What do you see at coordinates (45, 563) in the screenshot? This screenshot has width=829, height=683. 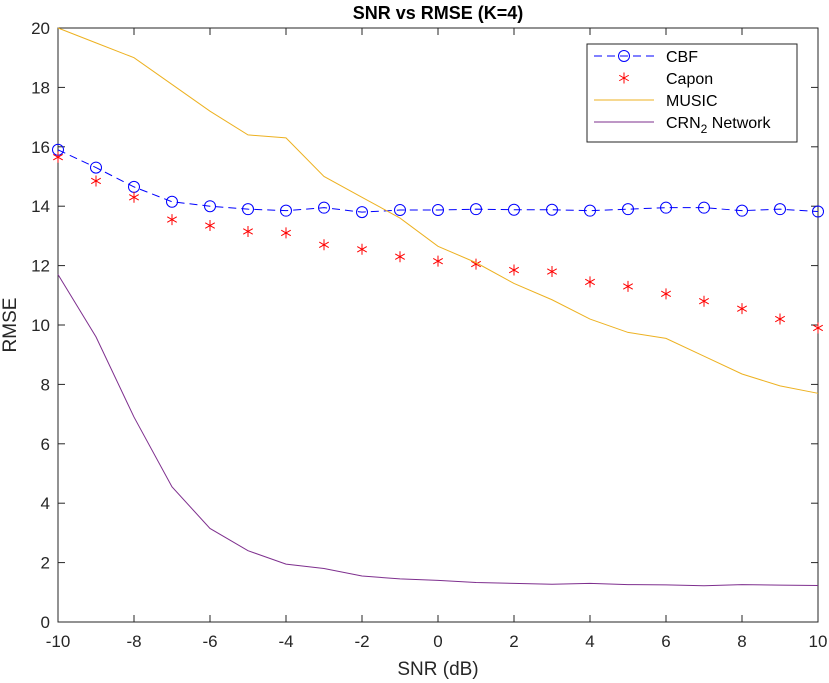 I see `y-tick-label: 2` at bounding box center [45, 563].